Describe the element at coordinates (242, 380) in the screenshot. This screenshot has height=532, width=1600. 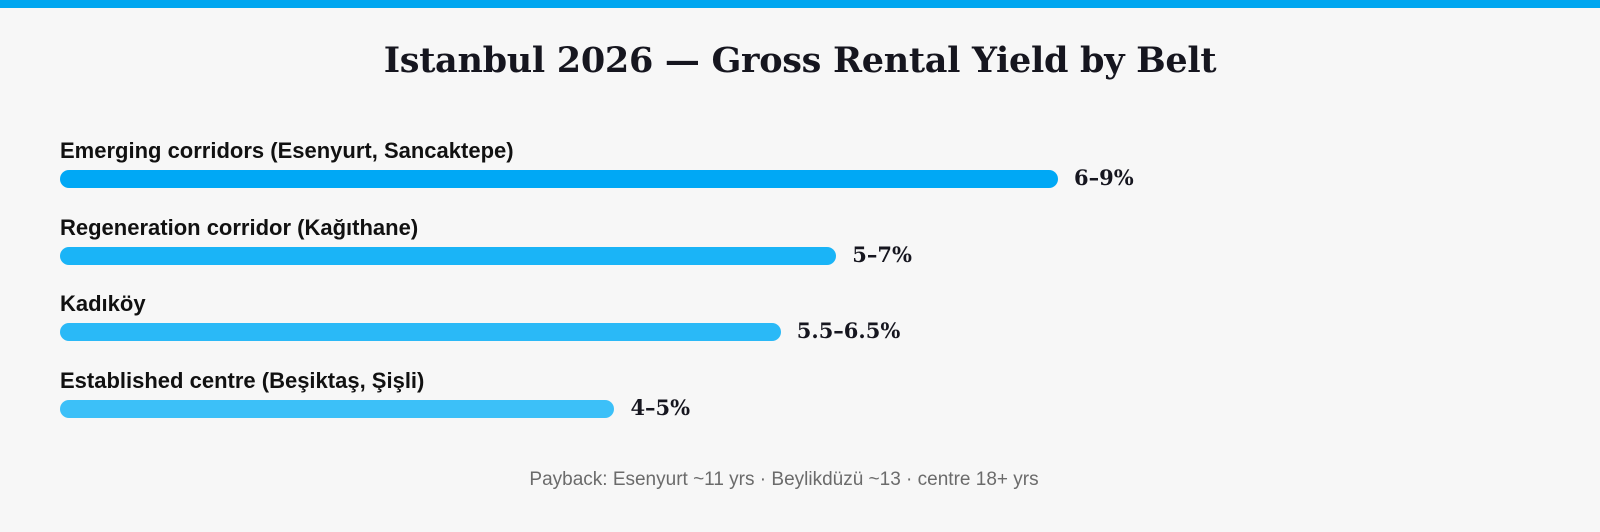
I see `bar-label: Established centre (Beşiktaş, Şişli)` at that location.